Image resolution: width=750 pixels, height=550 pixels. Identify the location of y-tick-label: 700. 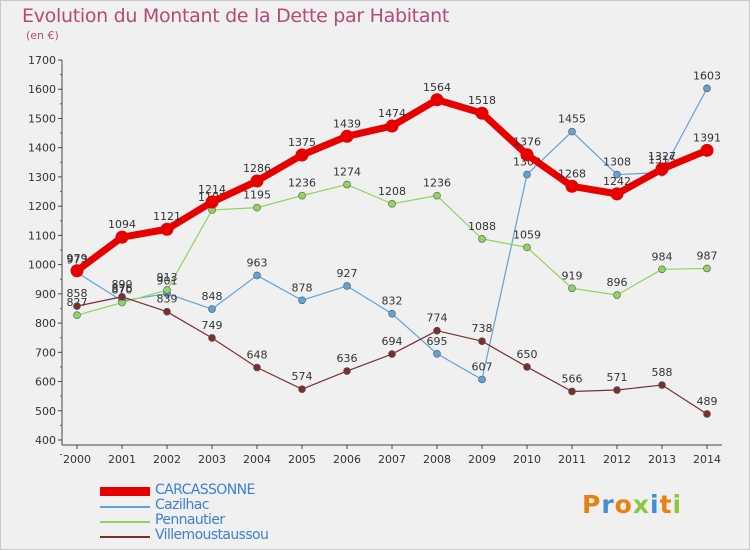
(45, 352).